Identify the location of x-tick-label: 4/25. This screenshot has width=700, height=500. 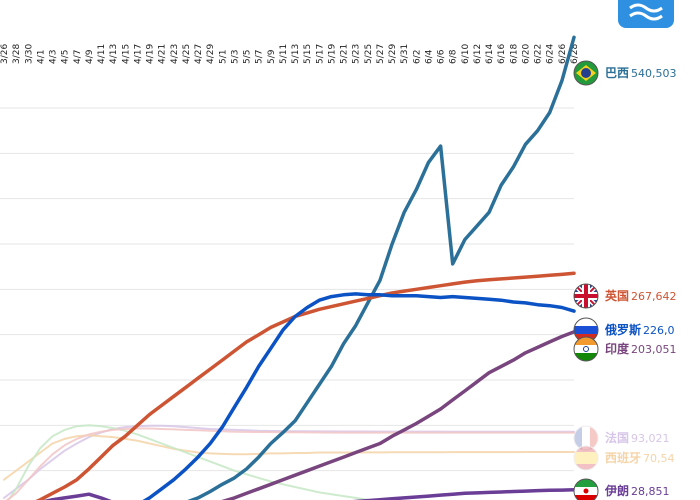
(187, 54).